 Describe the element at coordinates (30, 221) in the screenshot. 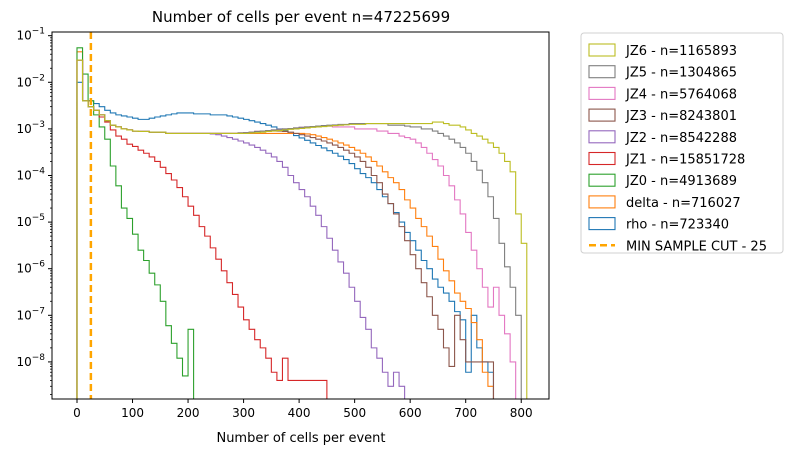

I see `y-tick-label: 10⁻⁵` at that location.